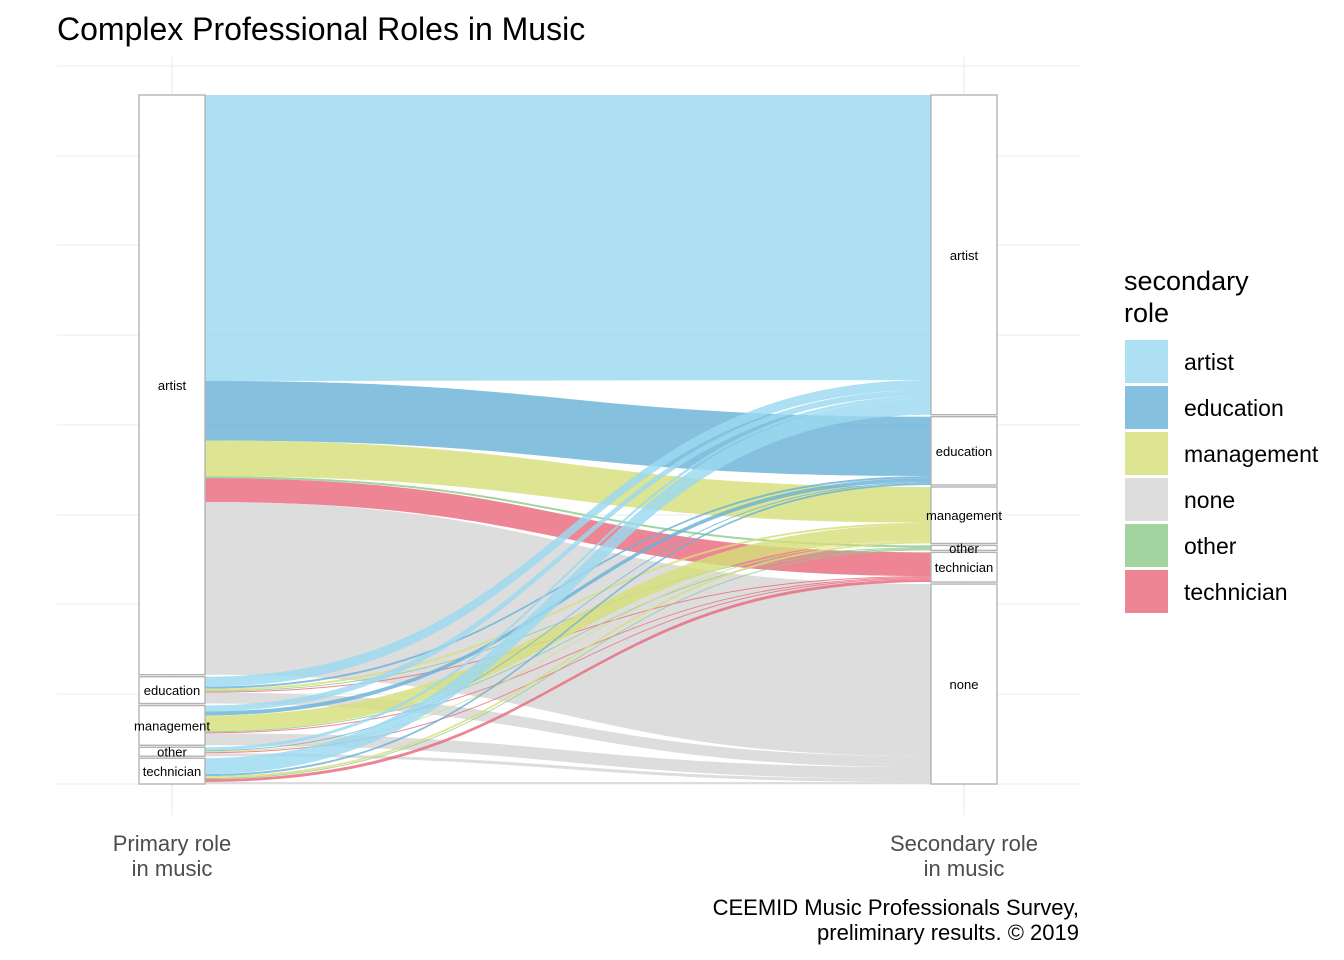  I want to click on flow-artist-to-other, so click(568, 512).